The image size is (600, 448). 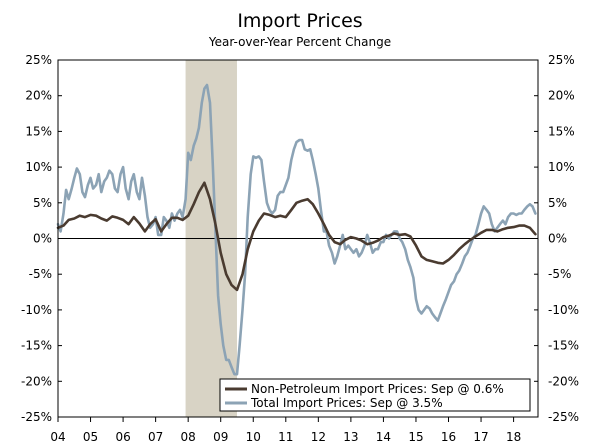 What do you see at coordinates (122, 437) in the screenshot?
I see `x-tick-label: 06` at bounding box center [122, 437].